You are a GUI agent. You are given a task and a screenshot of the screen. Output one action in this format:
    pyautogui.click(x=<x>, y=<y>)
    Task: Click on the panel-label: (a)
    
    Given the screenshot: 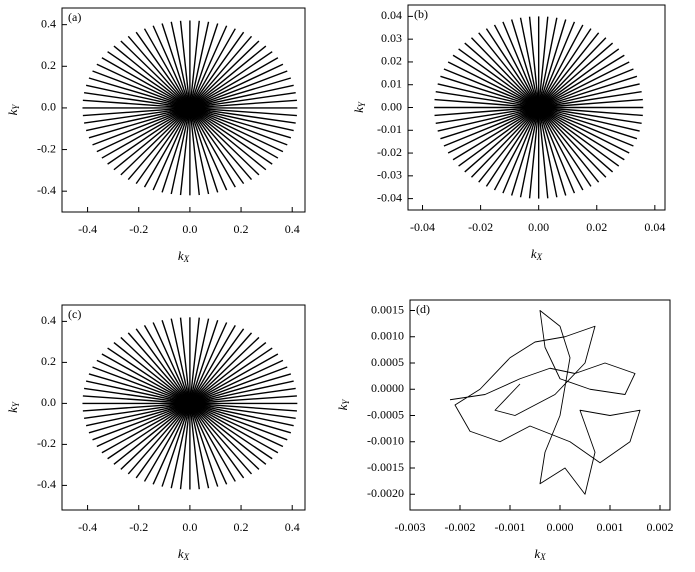 What is the action you would take?
    pyautogui.click(x=74, y=17)
    